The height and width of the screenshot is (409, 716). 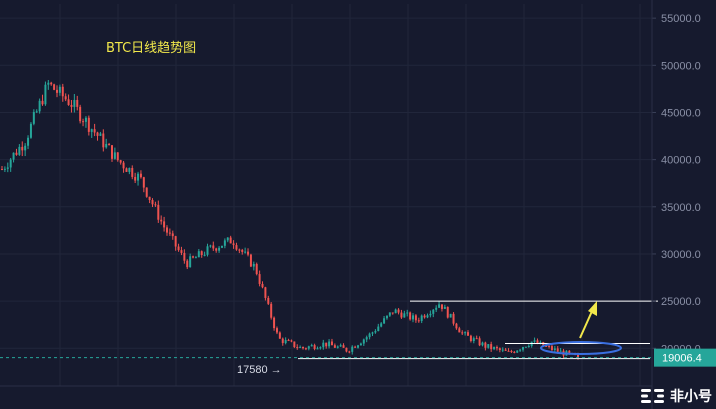 I want to click on watermark-text: 非小号, so click(x=691, y=397).